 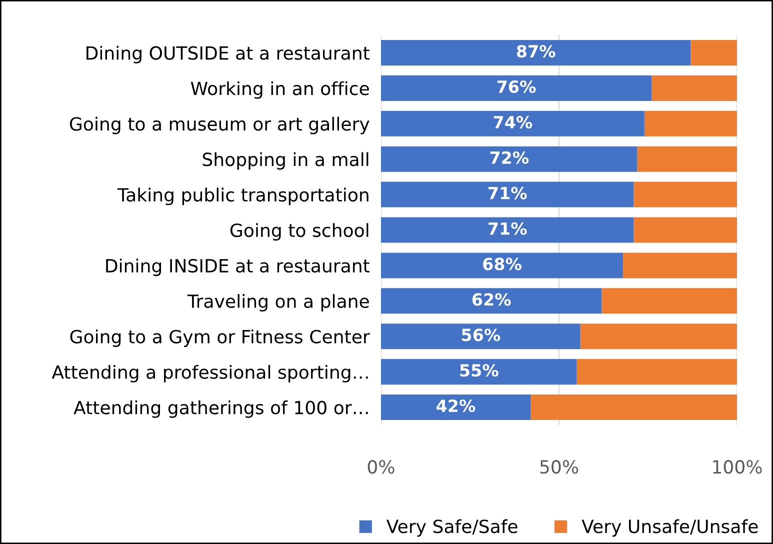 What do you see at coordinates (299, 232) in the screenshot?
I see `y-tick-label: Going to school` at bounding box center [299, 232].